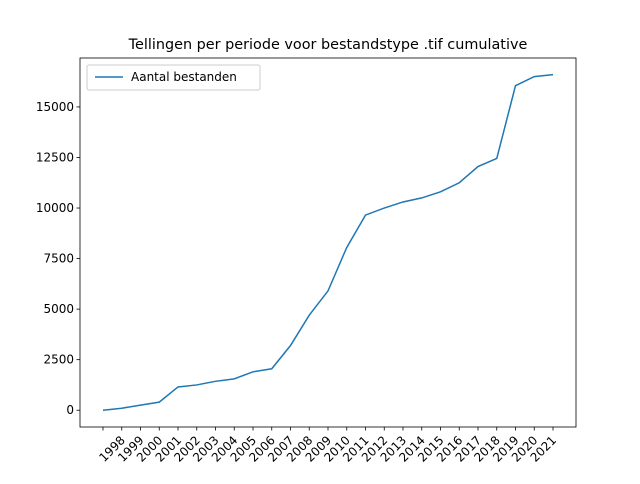 Image resolution: width=640 pixels, height=484 pixels. I want to click on y-tick-label: 10000, so click(55, 208).